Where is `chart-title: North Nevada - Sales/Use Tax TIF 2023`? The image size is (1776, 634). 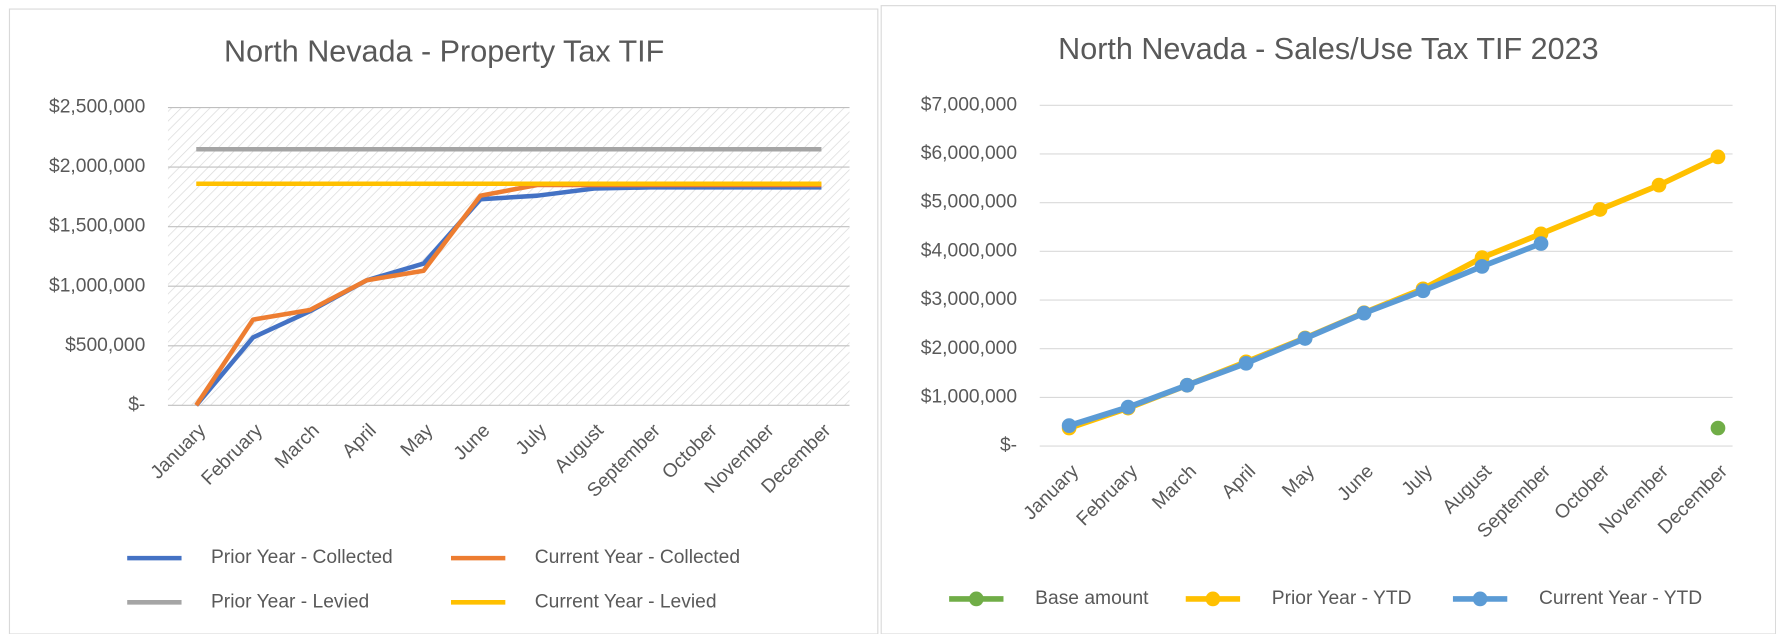
chart-title: North Nevada - Sales/Use Tax TIF 2023 is located at coordinates (1328, 49).